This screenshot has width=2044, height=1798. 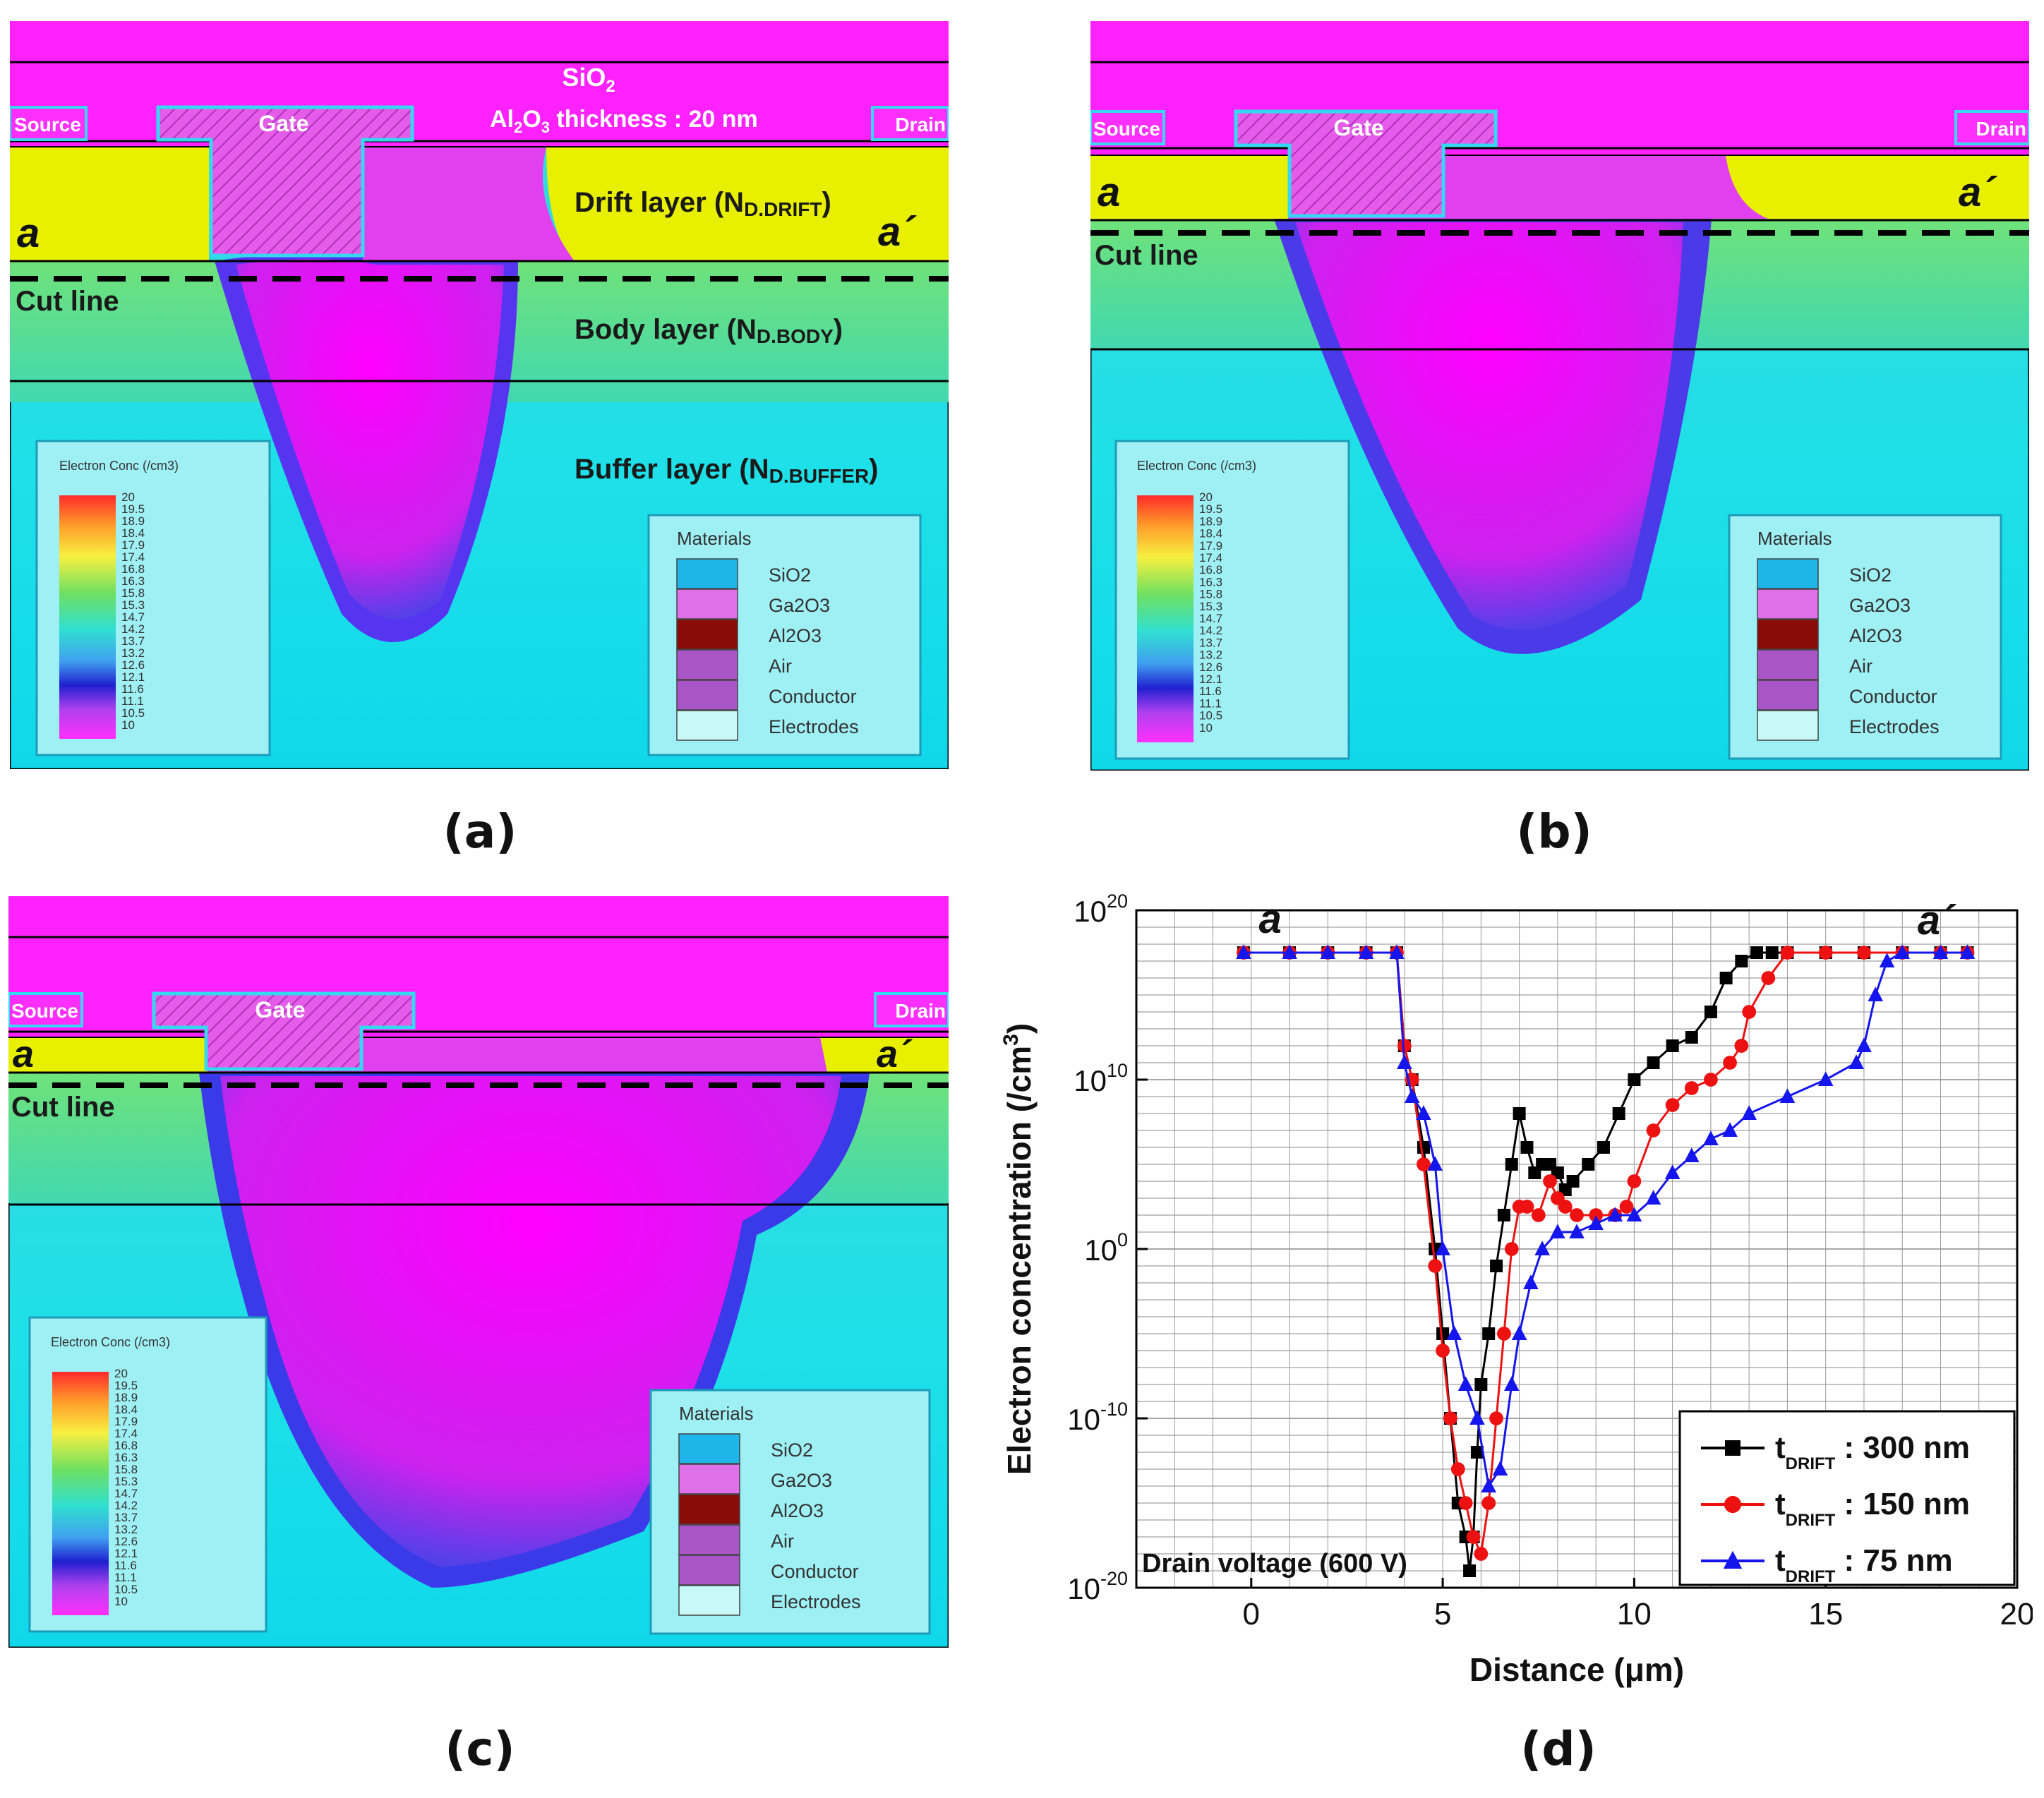 I want to click on gate-label: Gate, so click(x=280, y=1009).